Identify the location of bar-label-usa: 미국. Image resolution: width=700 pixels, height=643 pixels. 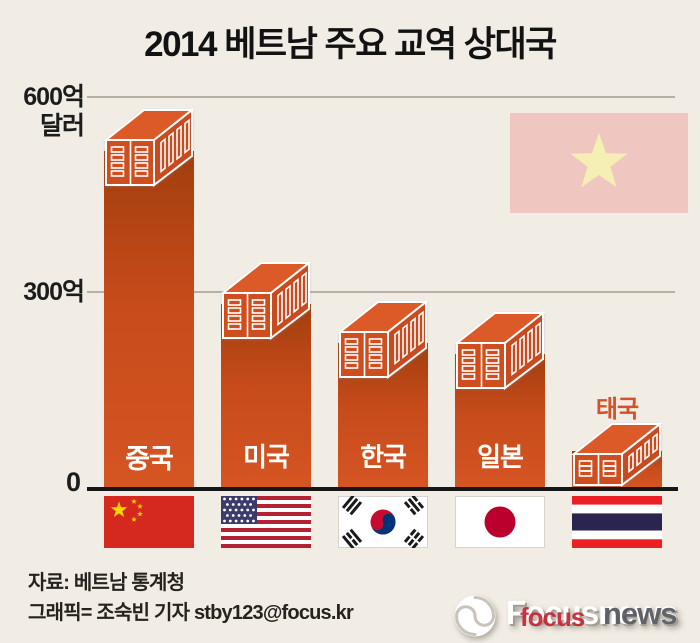
(266, 457).